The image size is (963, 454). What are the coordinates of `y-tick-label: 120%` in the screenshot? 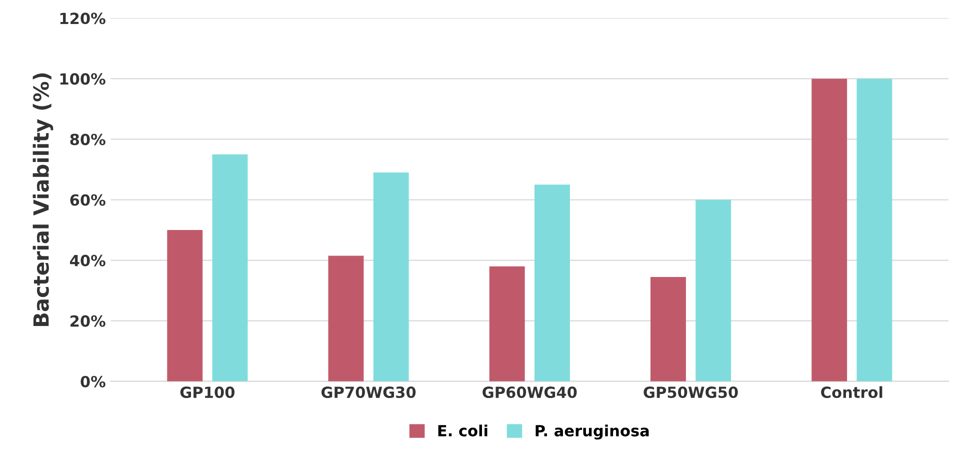 It's located at (83, 18).